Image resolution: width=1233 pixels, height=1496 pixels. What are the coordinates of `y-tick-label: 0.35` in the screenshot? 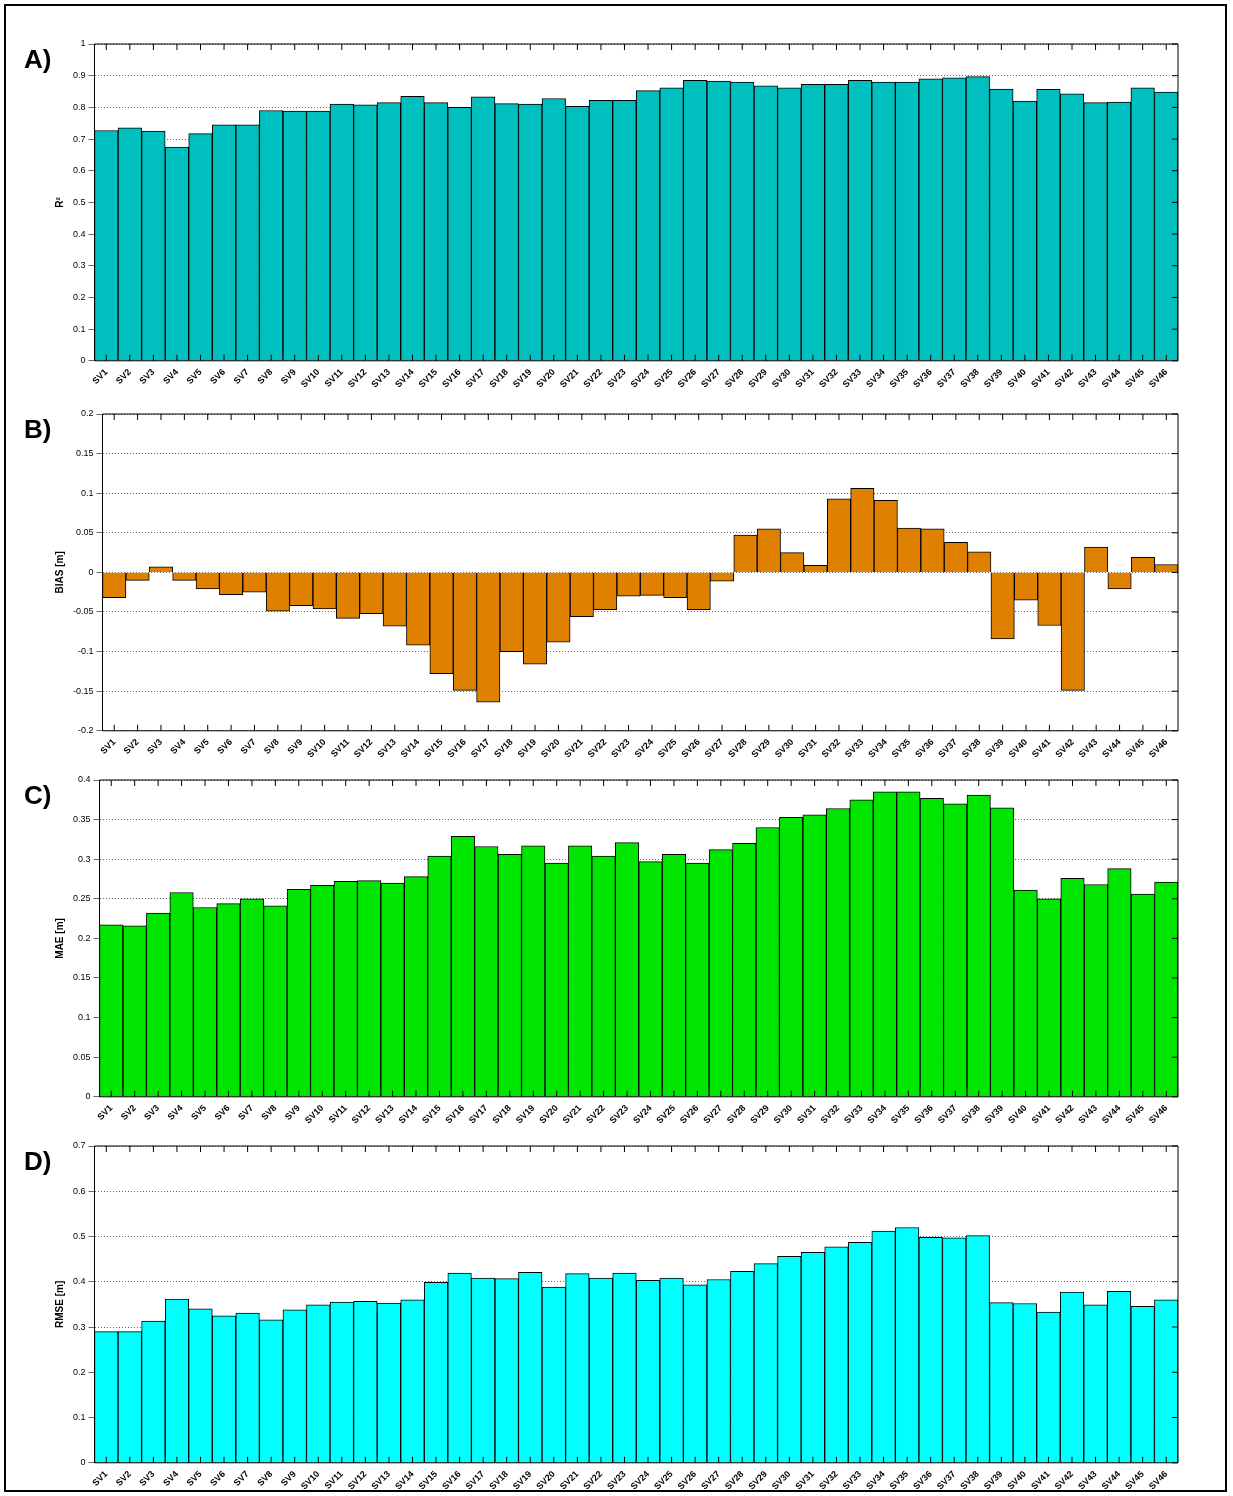 It's located at (81, 819).